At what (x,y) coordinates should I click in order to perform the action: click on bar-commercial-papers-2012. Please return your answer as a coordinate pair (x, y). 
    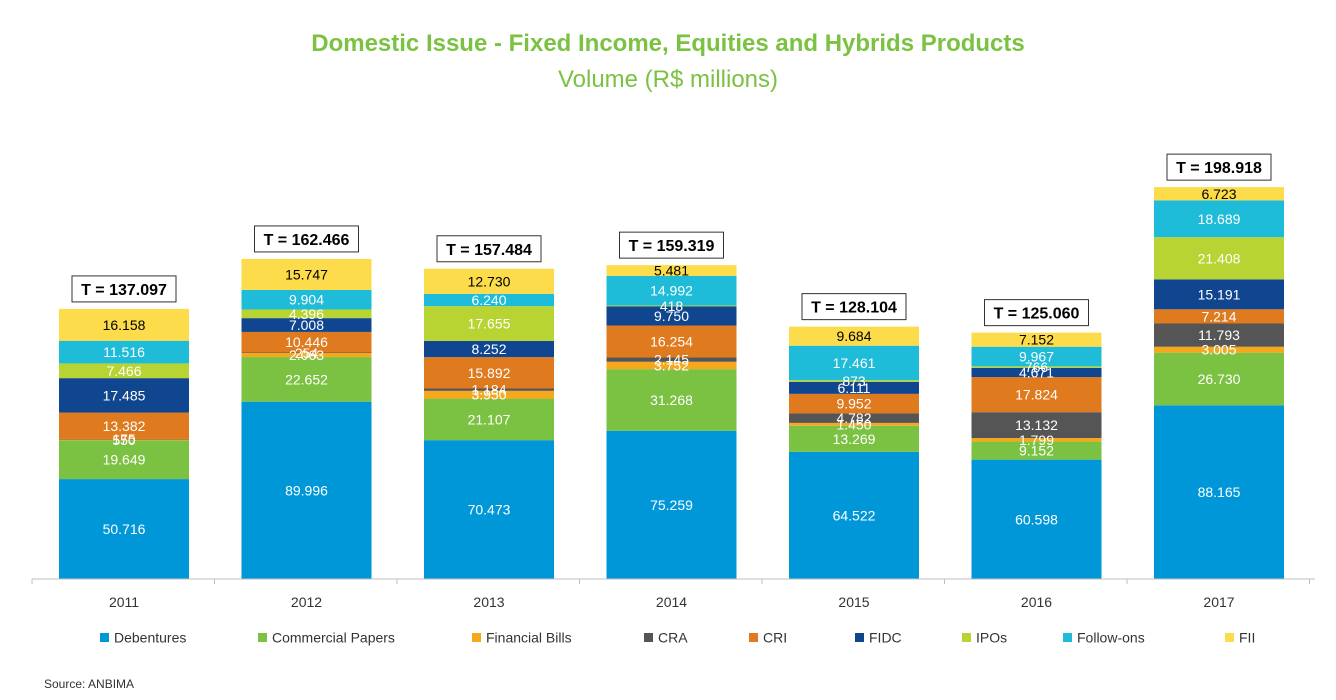
    Looking at the image, I should click on (306, 379).